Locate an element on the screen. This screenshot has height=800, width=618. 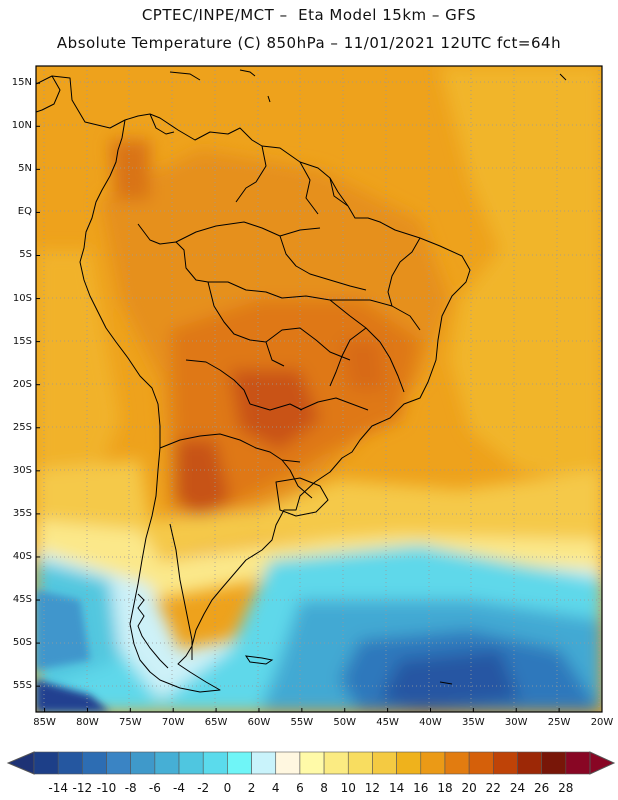
lat-tick-label: 15N is located at coordinates (21, 83).